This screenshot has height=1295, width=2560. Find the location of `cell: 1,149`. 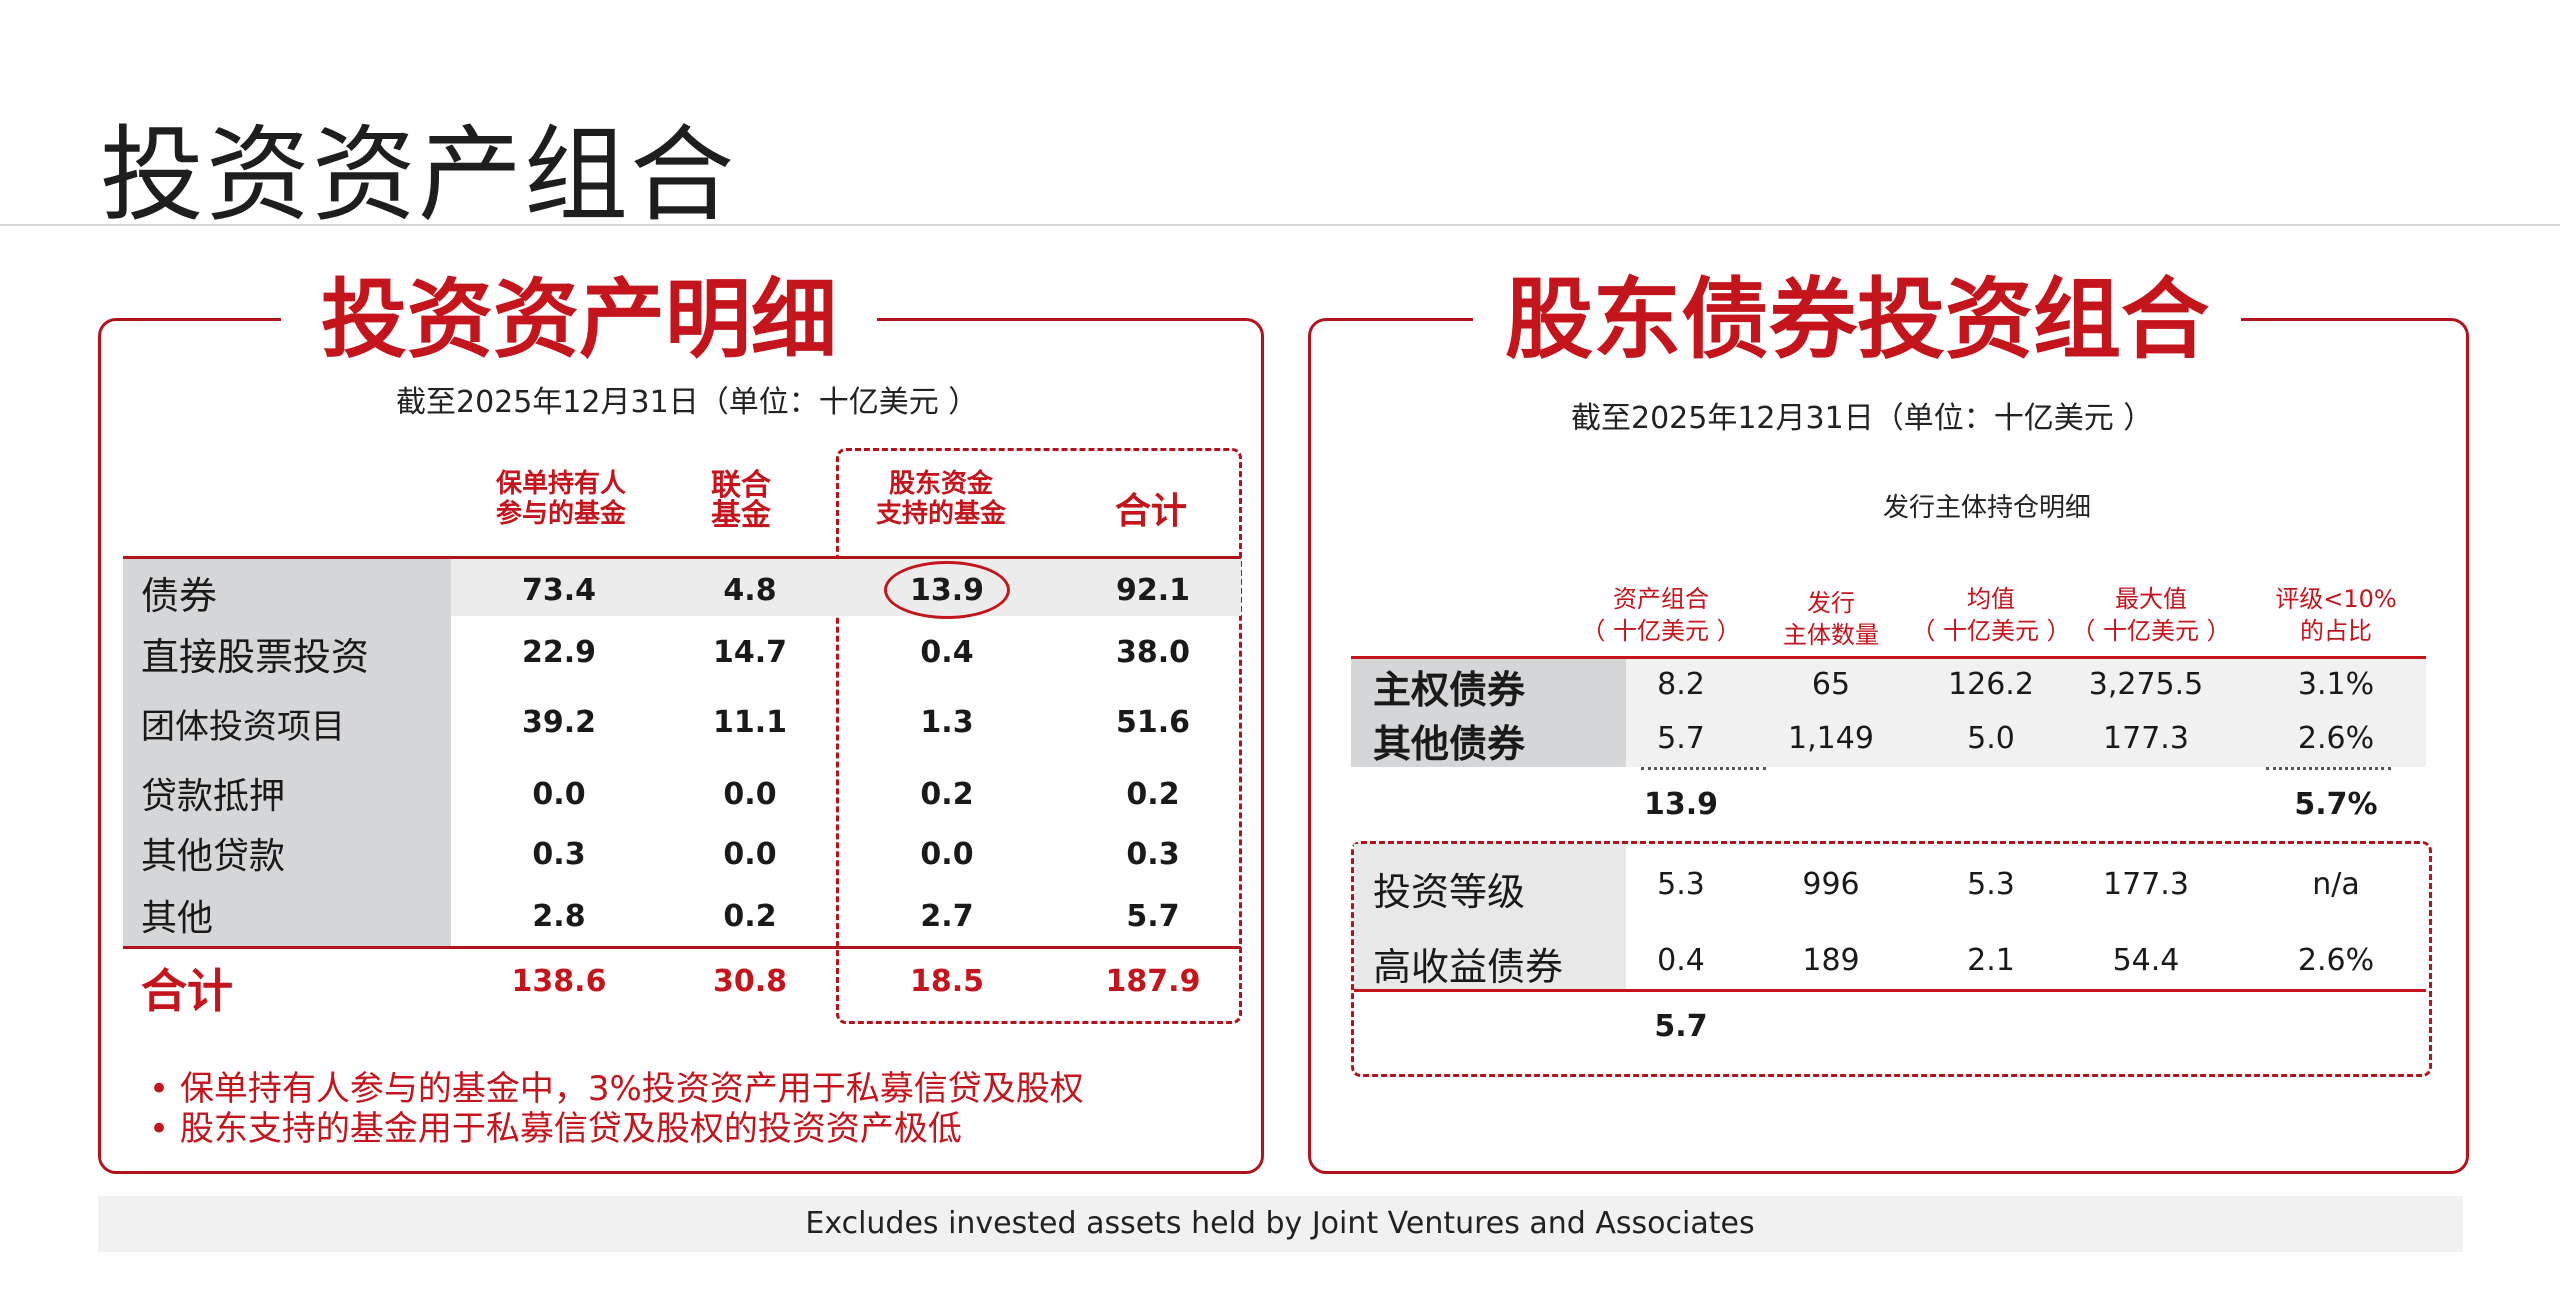

cell: 1,149 is located at coordinates (1831, 738).